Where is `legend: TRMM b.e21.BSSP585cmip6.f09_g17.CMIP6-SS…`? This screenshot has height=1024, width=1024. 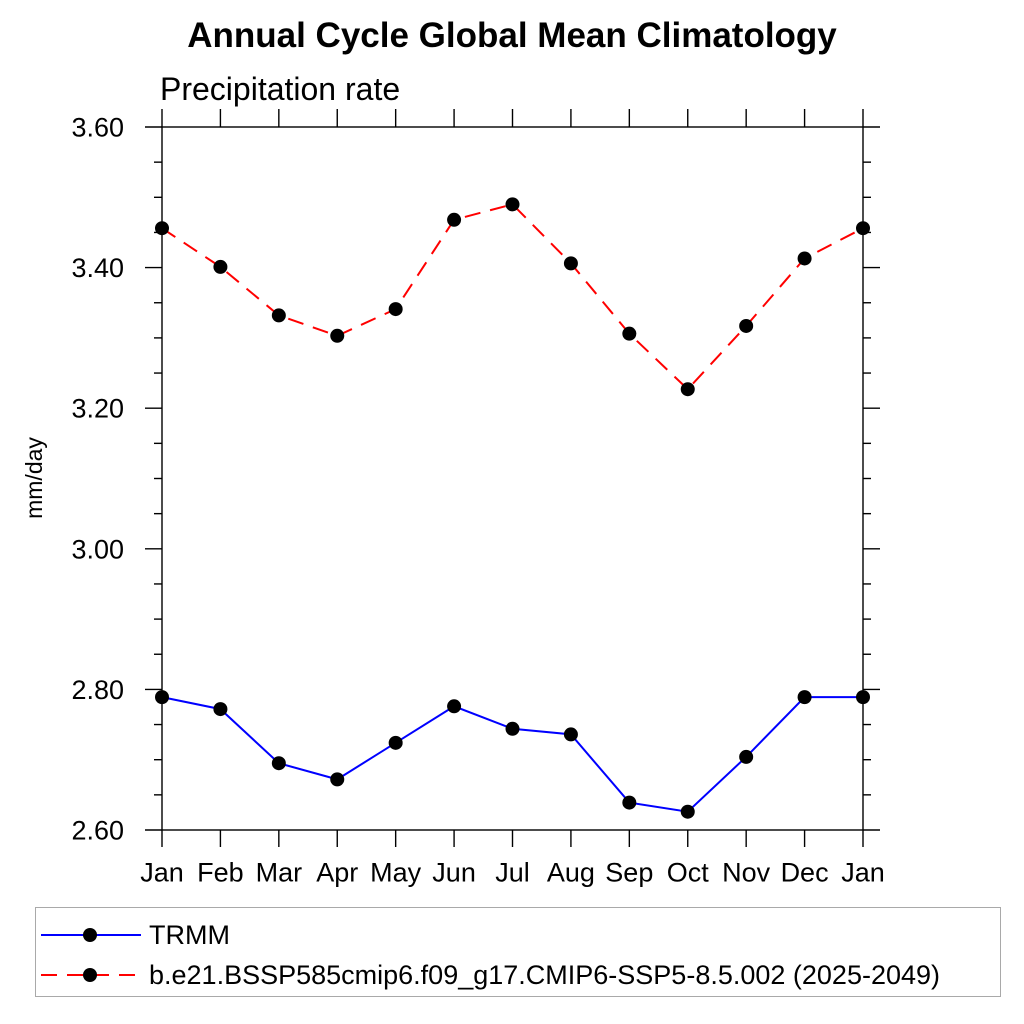
legend: TRMM b.e21.BSSP585cmip6.f09_g17.CMIP6-SS… is located at coordinates (518, 952).